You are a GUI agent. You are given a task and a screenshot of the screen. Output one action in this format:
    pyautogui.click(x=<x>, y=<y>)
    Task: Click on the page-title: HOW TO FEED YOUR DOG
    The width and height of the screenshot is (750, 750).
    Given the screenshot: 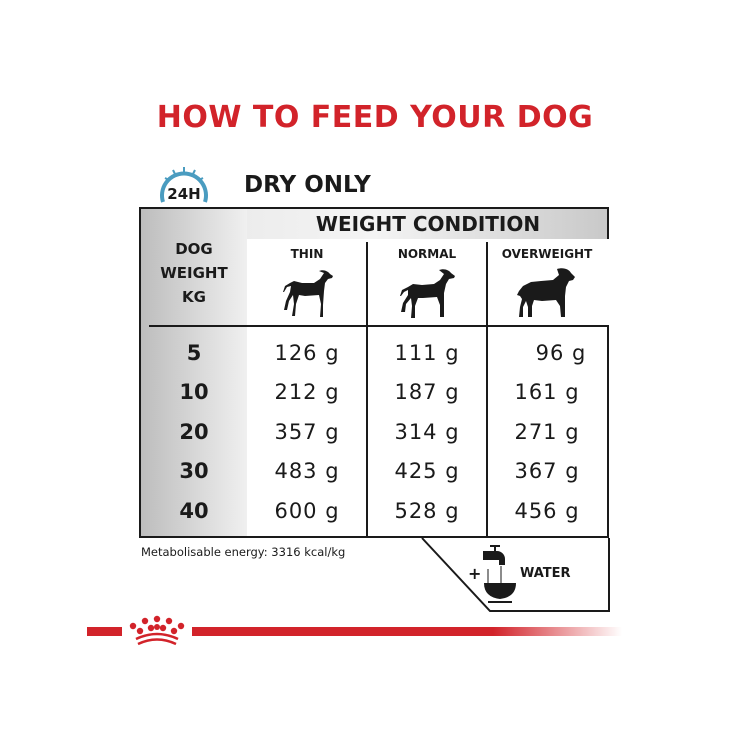 What is the action you would take?
    pyautogui.click(x=375, y=117)
    